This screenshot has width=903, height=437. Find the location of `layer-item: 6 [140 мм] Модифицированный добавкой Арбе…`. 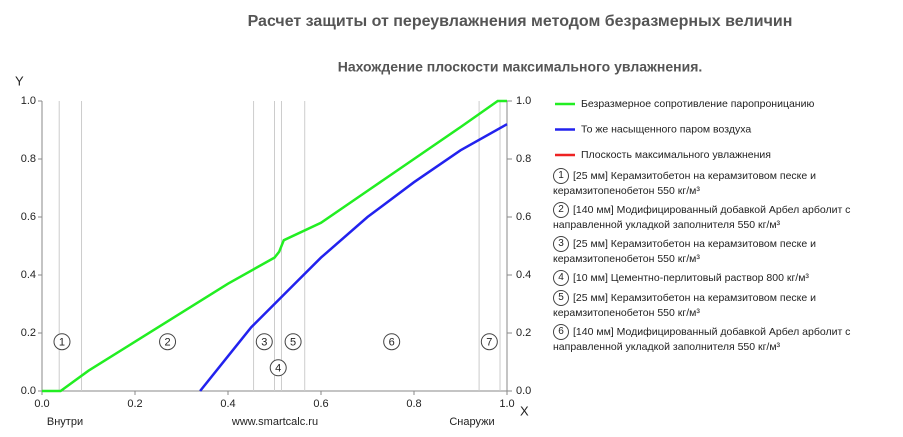

layer-item: 6 [140 мм] Модифицированный добавкой Арбе… is located at coordinates (725, 339).